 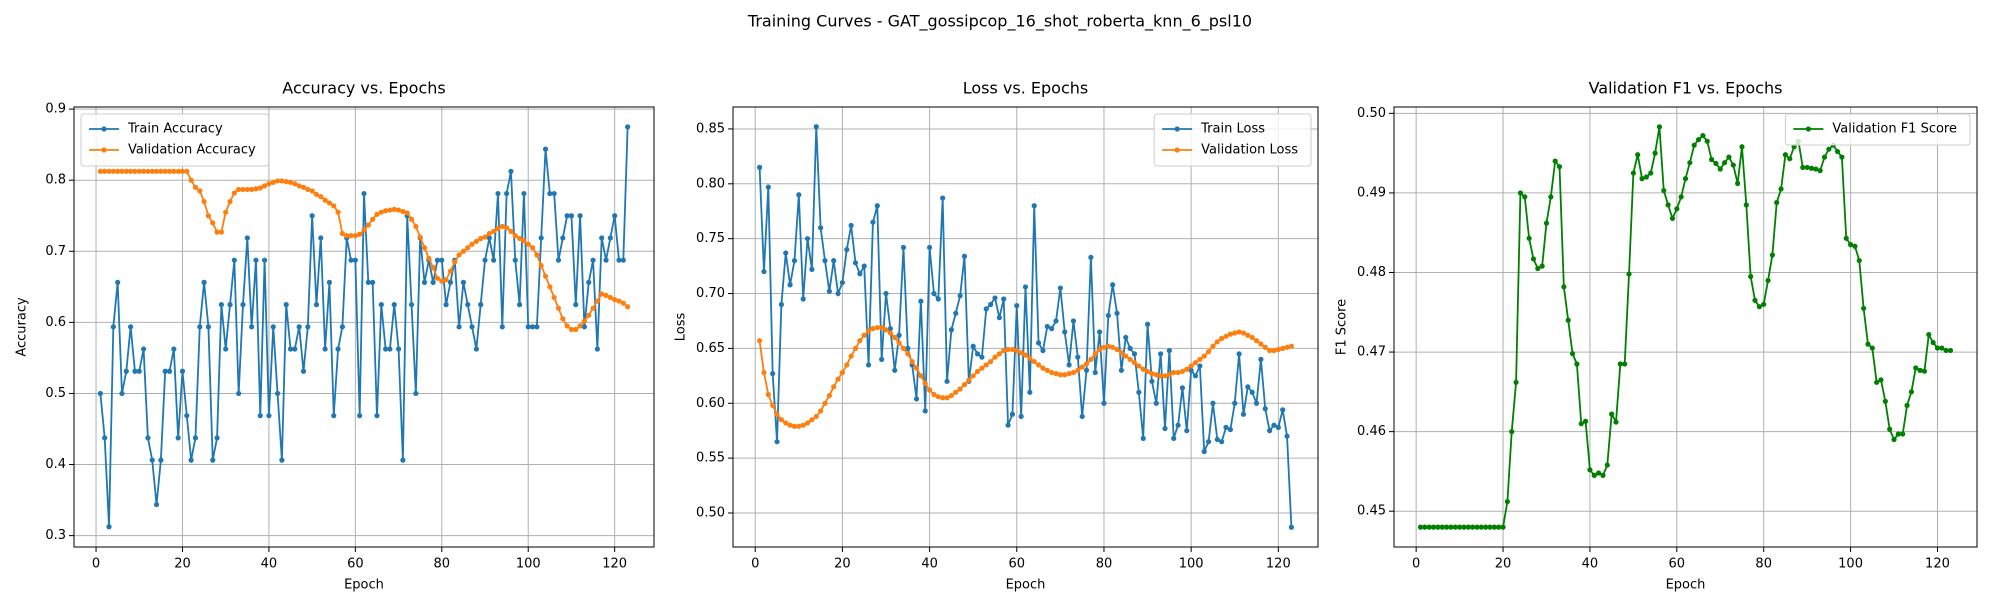 I want to click on x-tick-label: 20, so click(x=842, y=564).